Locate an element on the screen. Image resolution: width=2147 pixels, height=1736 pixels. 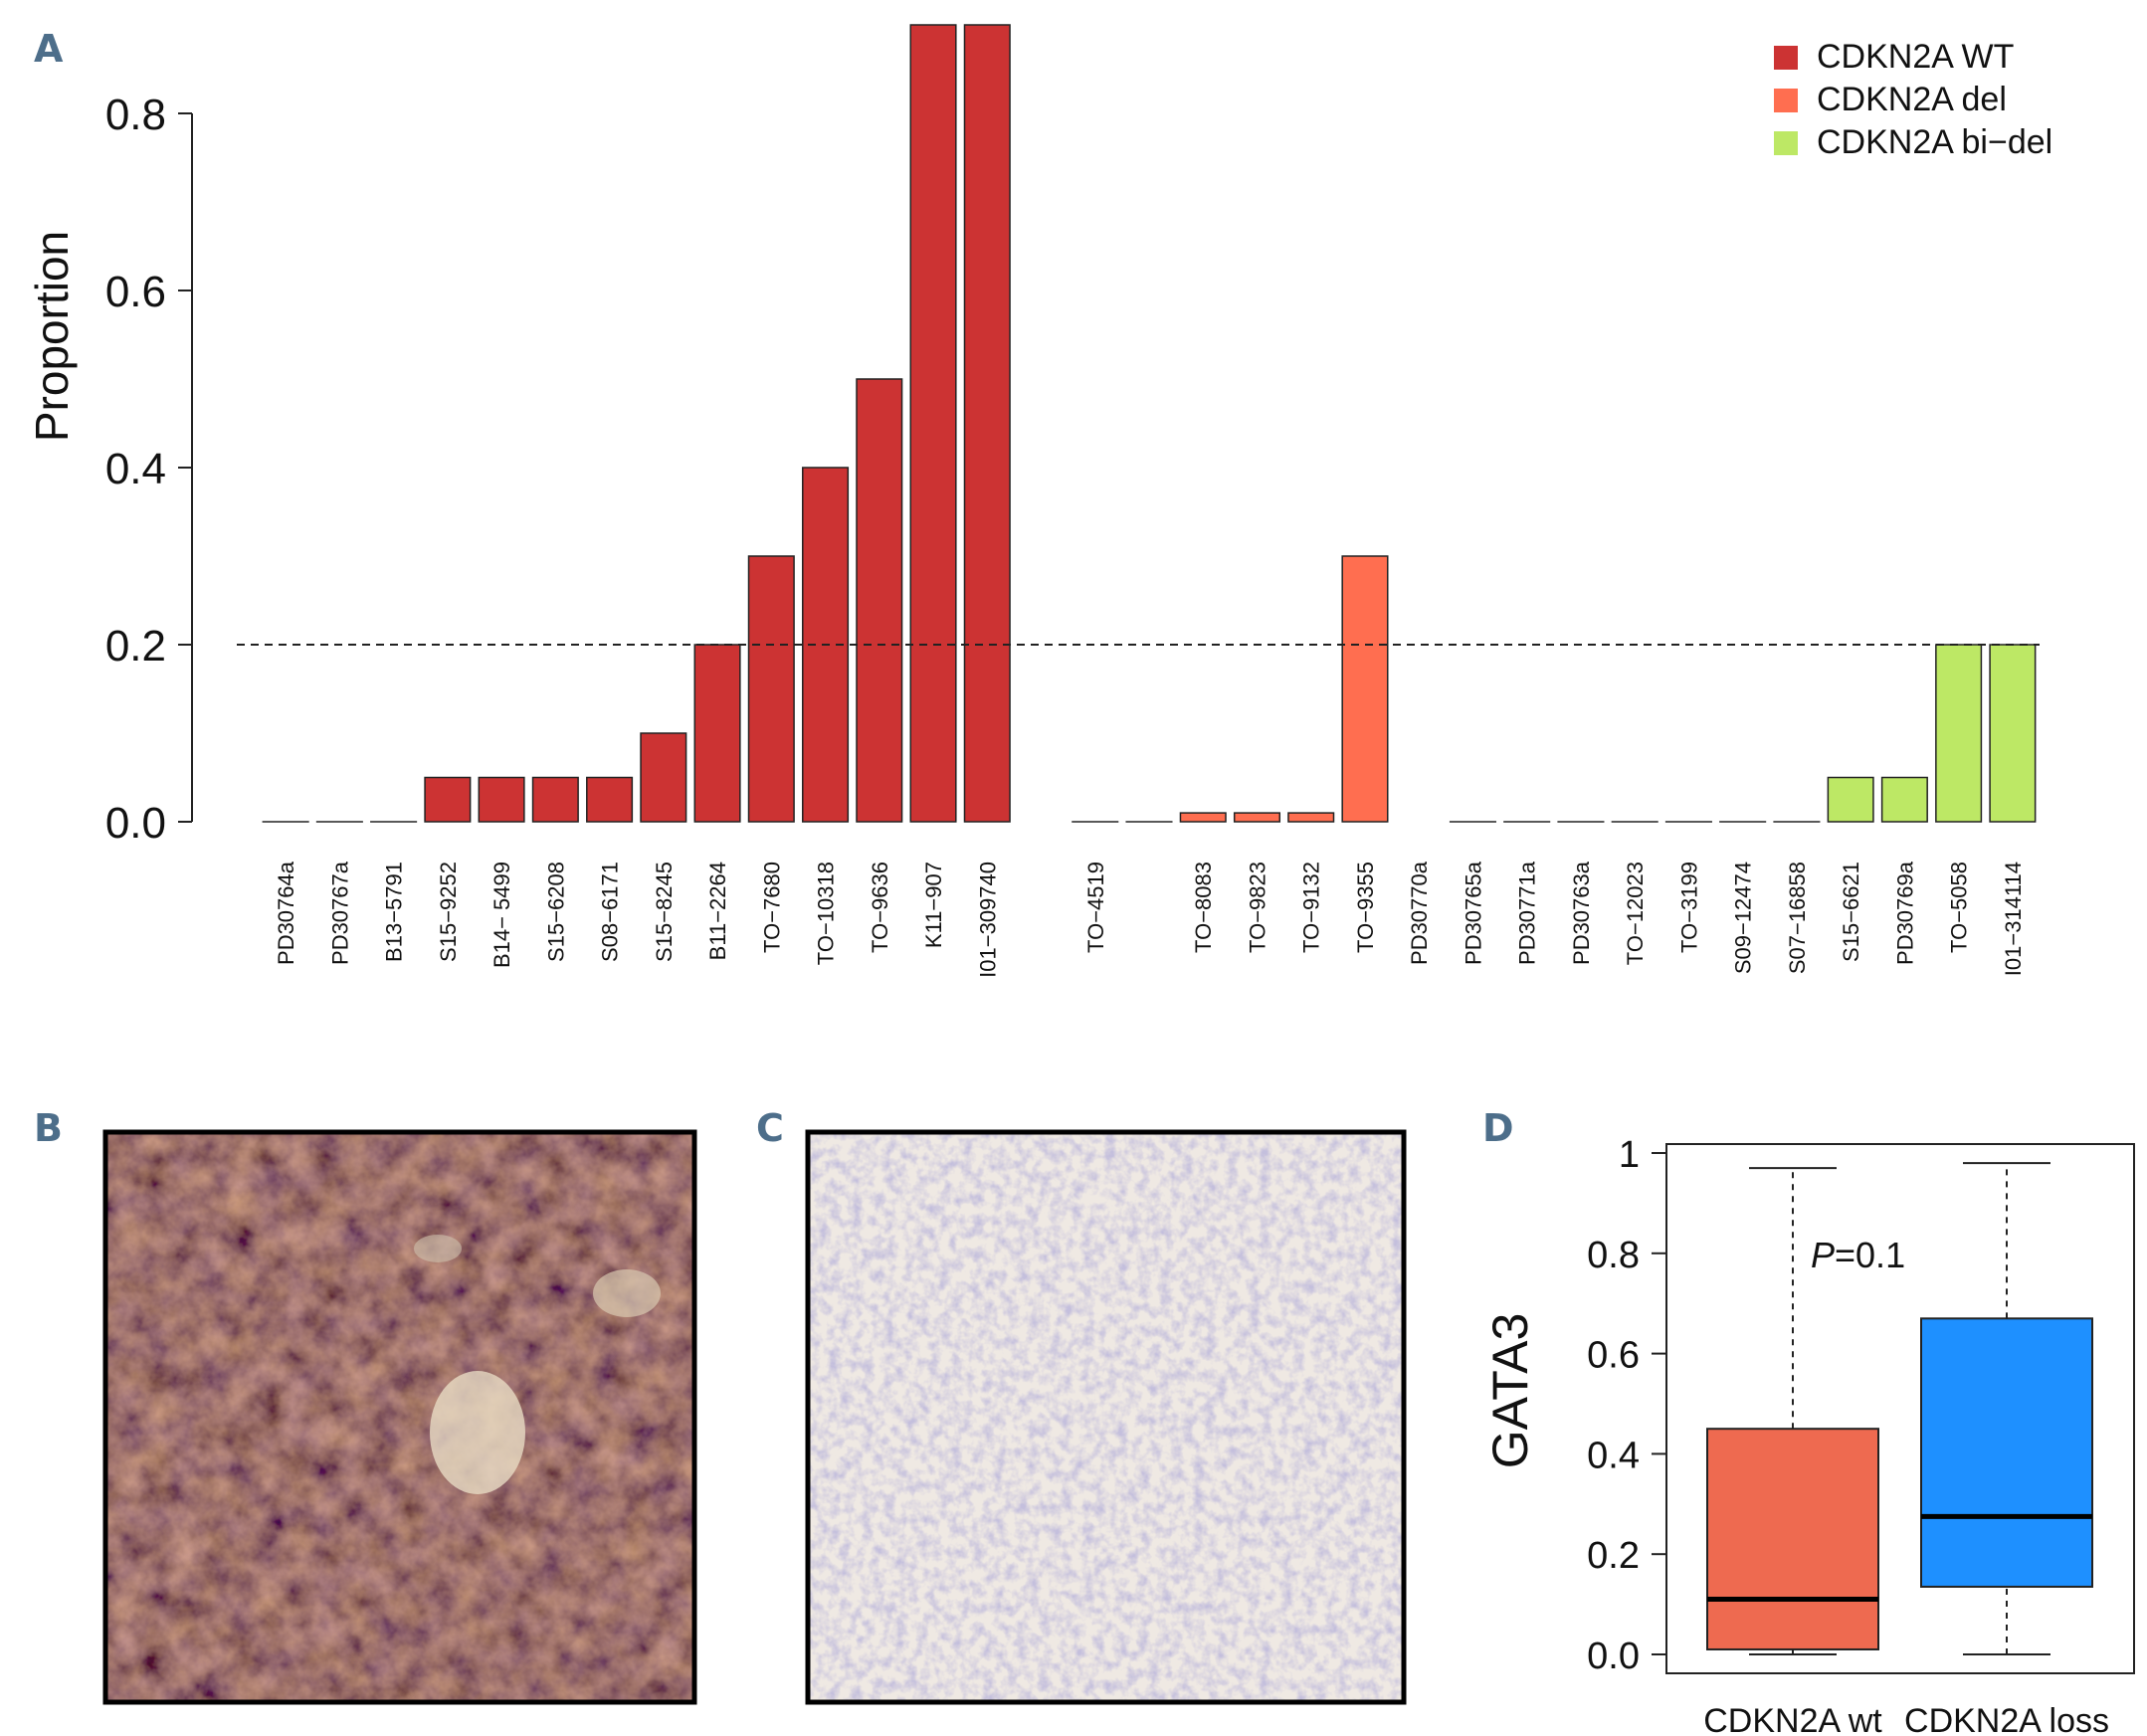
box-y-axis: 0.0 0.2 0.4 0.6 0.8 1 is located at coordinates (1626, 1405).